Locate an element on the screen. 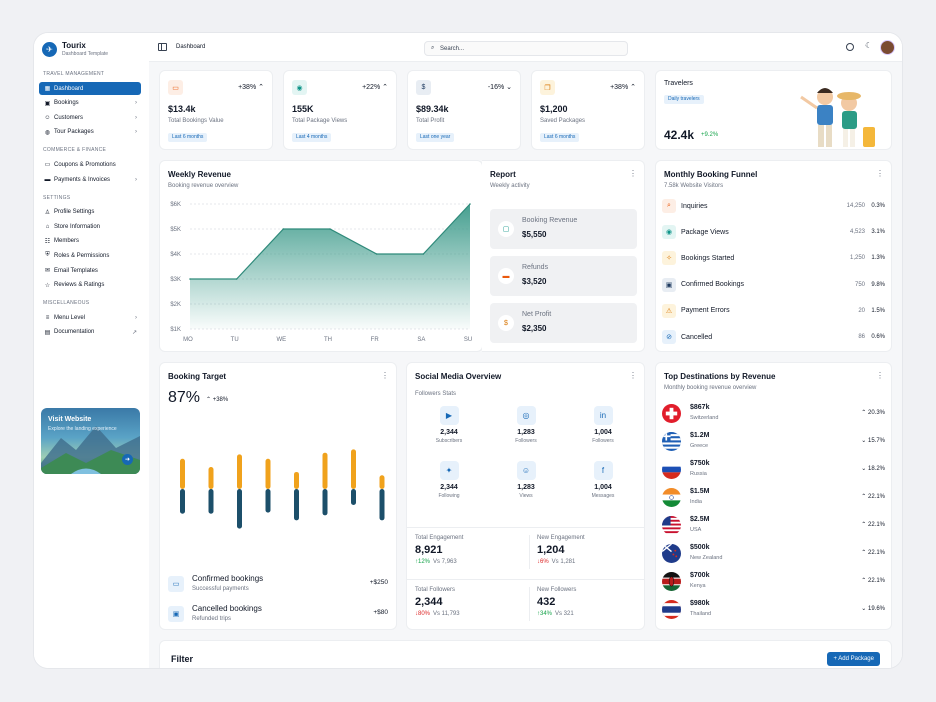  engagement-stat-compare: ↓80% Vs 11,793 is located at coordinates (437, 614).